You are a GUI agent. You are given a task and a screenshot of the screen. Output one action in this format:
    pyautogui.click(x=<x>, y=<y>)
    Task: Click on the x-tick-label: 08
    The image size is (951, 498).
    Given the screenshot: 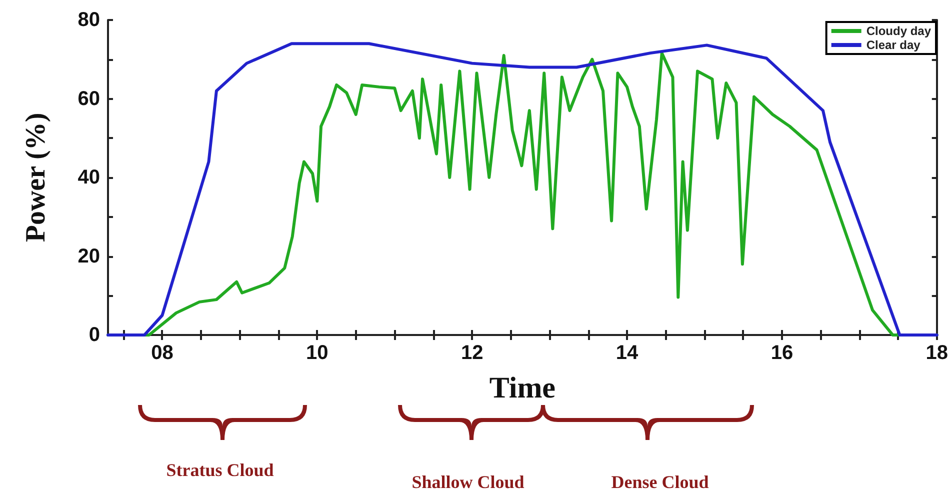 What is the action you would take?
    pyautogui.click(x=162, y=353)
    